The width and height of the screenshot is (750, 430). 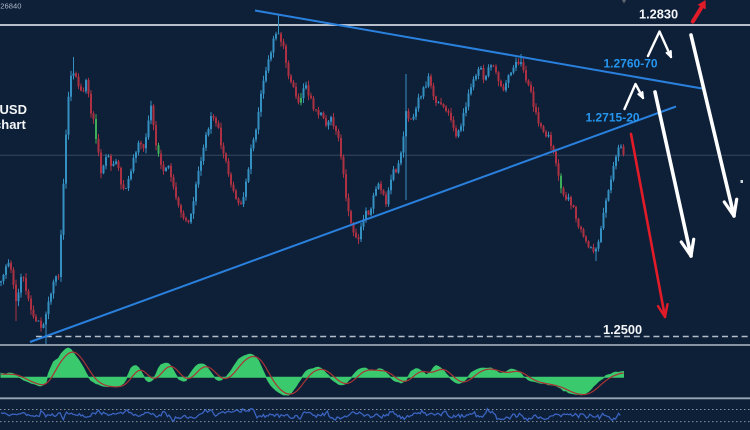 I want to click on svg-text: 1.2500, so click(x=622, y=329).